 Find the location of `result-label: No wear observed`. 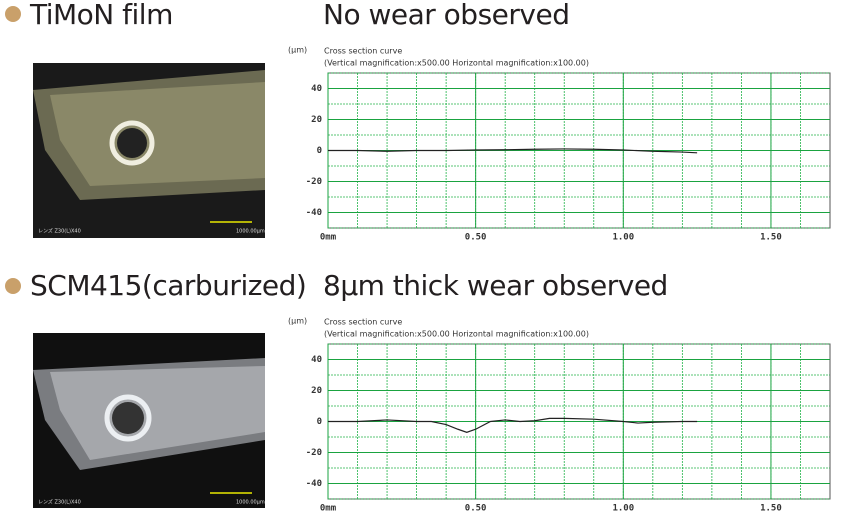

result-label: No wear observed is located at coordinates (446, 15).